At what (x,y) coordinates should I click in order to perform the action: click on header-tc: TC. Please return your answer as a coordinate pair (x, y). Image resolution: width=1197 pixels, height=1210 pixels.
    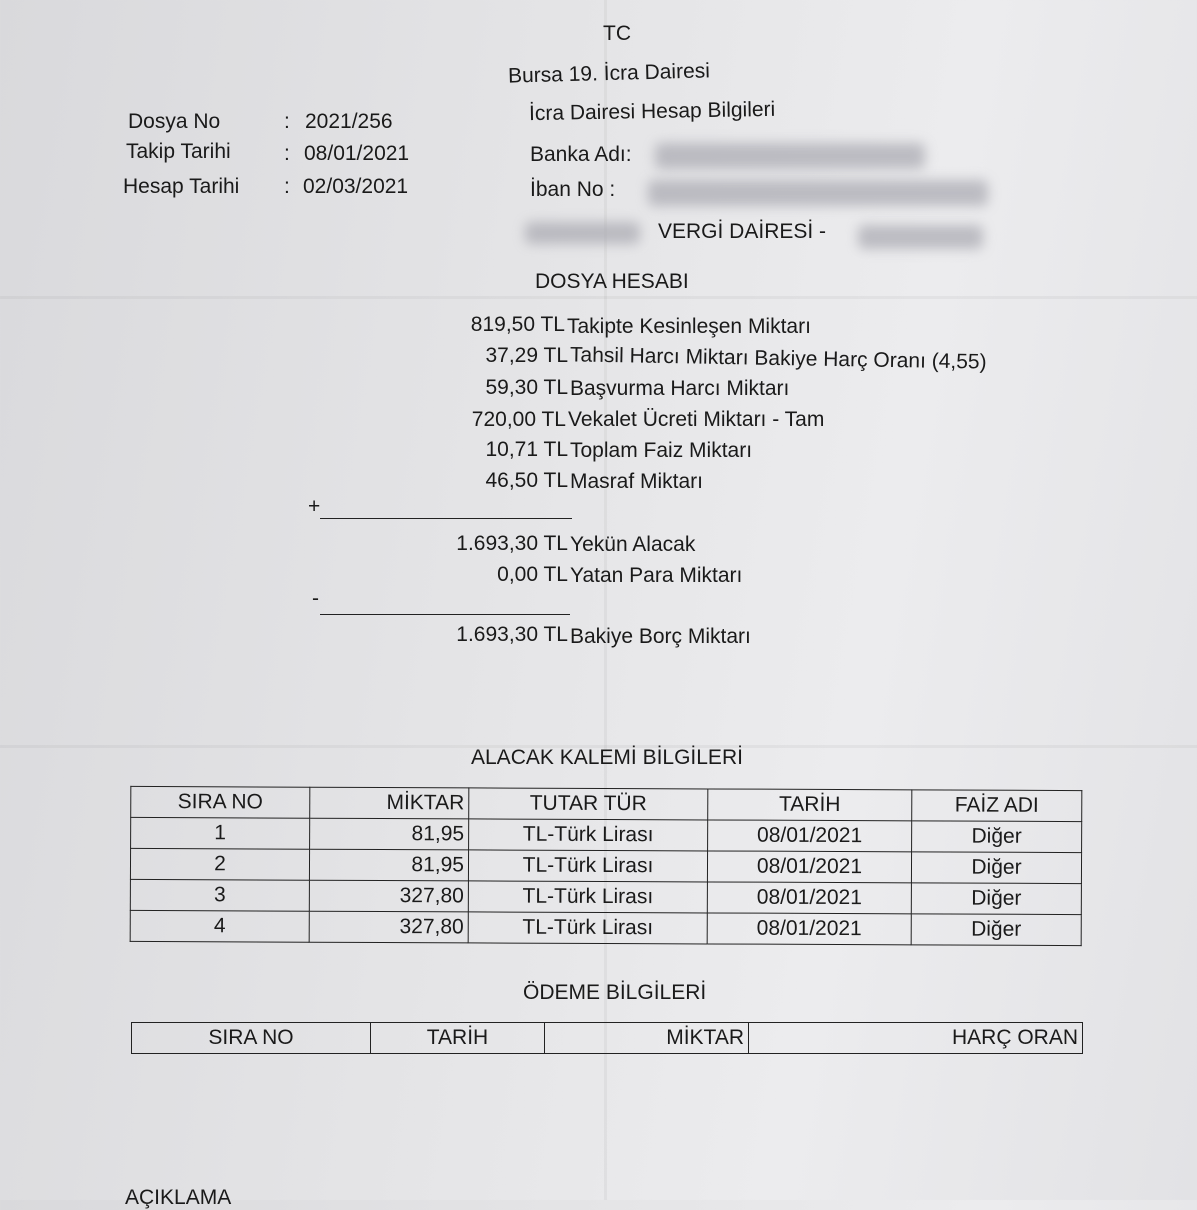
    Looking at the image, I should click on (617, 33).